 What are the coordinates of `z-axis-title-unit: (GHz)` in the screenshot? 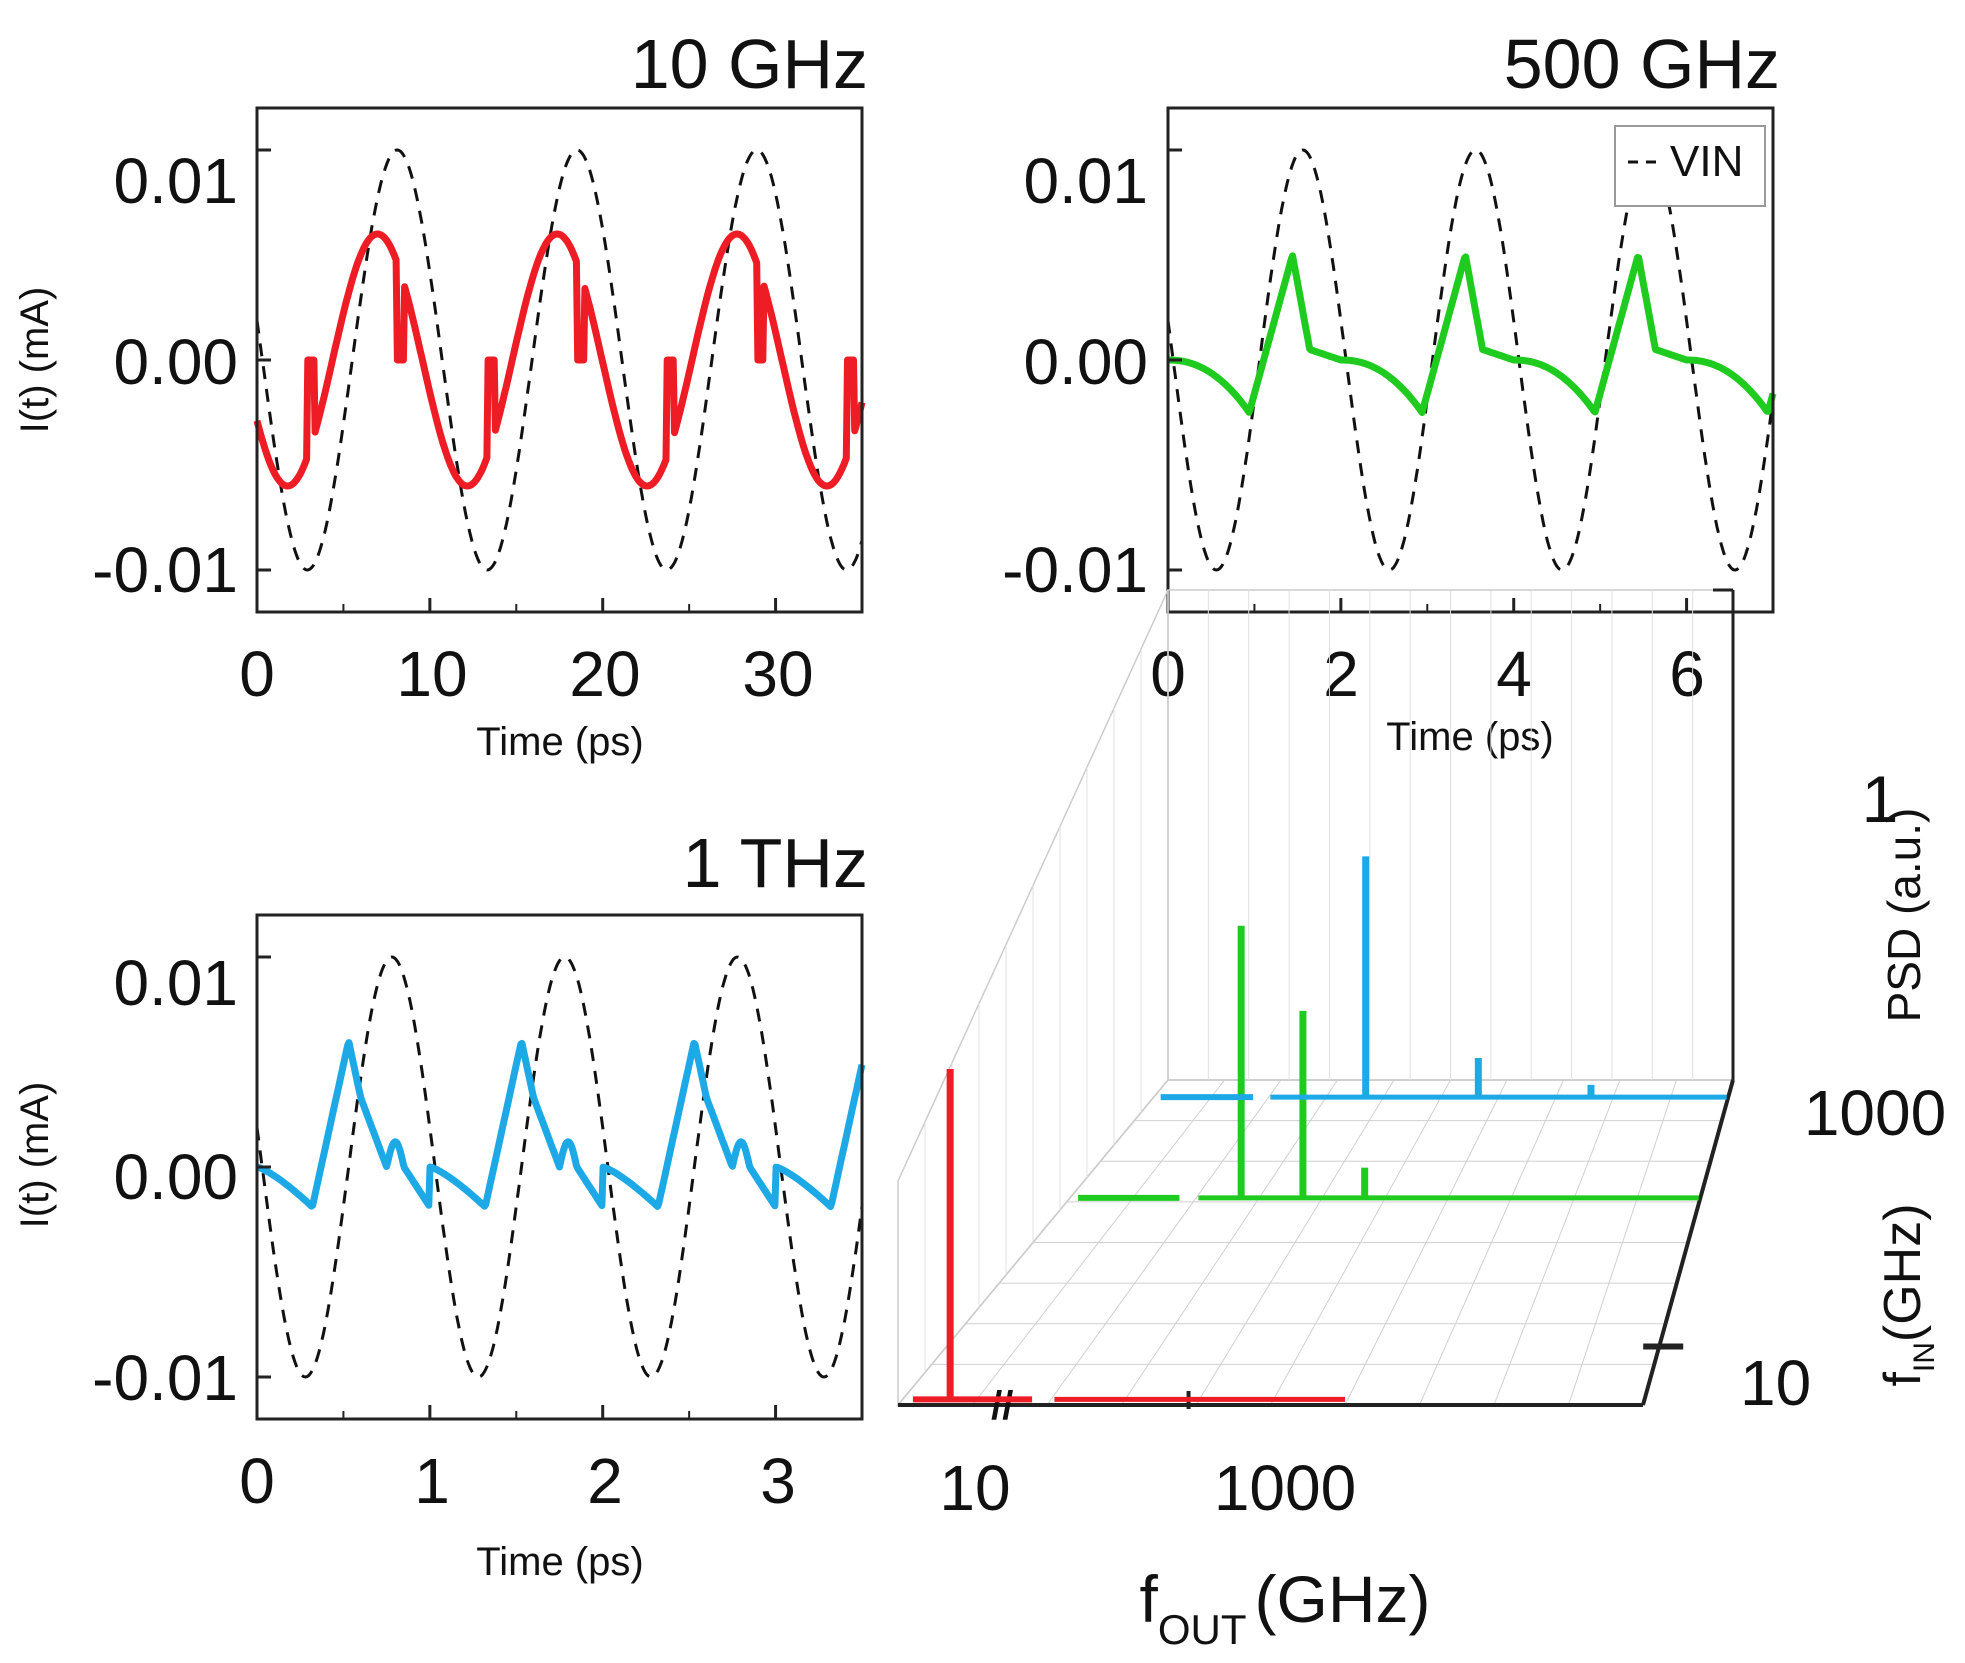 It's located at (1903, 1272).